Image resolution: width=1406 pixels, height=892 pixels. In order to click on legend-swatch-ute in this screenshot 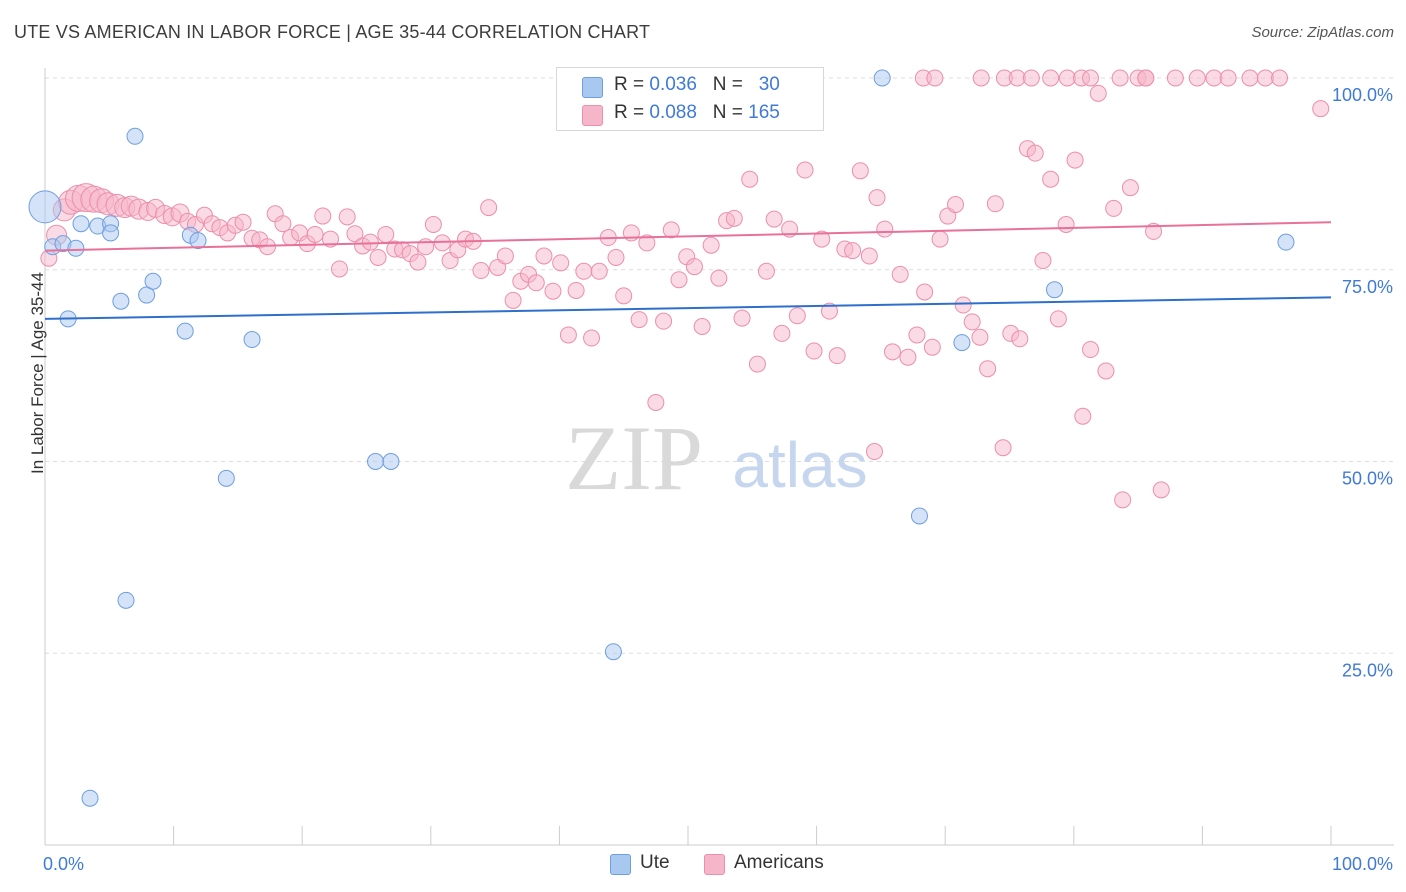, I will do `click(592, 87)`.